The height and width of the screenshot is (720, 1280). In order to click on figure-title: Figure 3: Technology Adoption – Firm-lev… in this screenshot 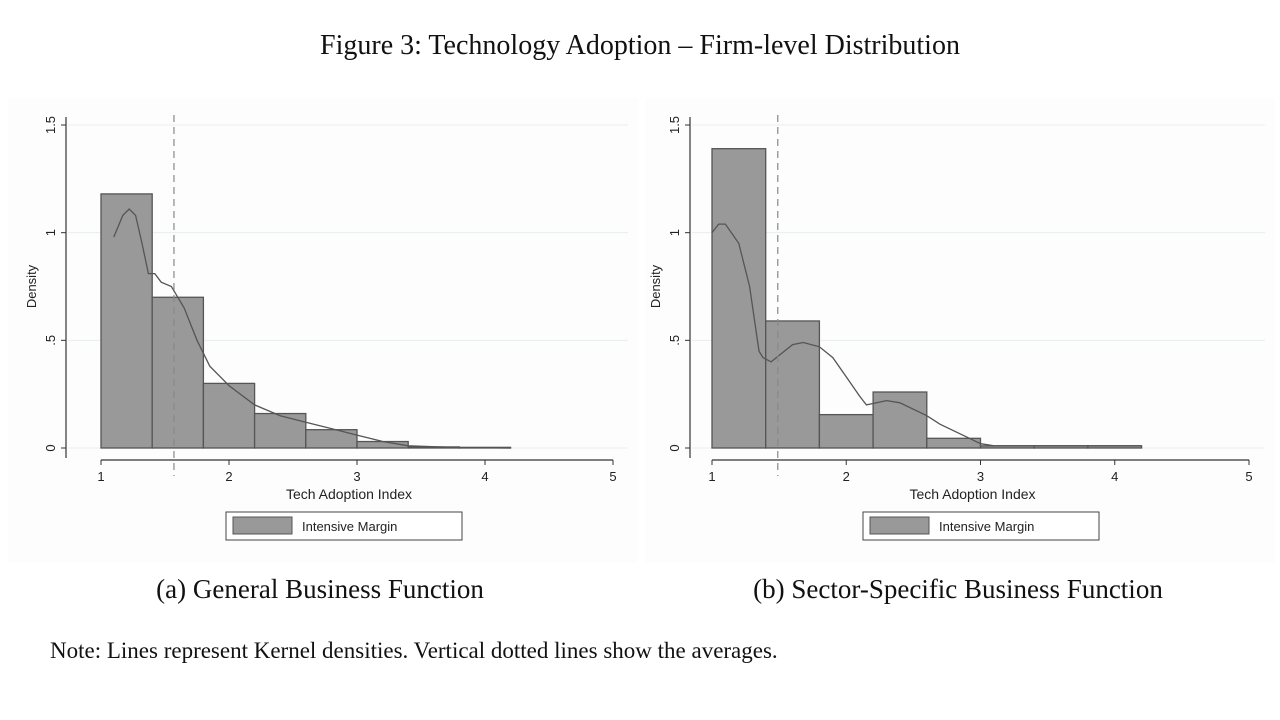, I will do `click(640, 45)`.